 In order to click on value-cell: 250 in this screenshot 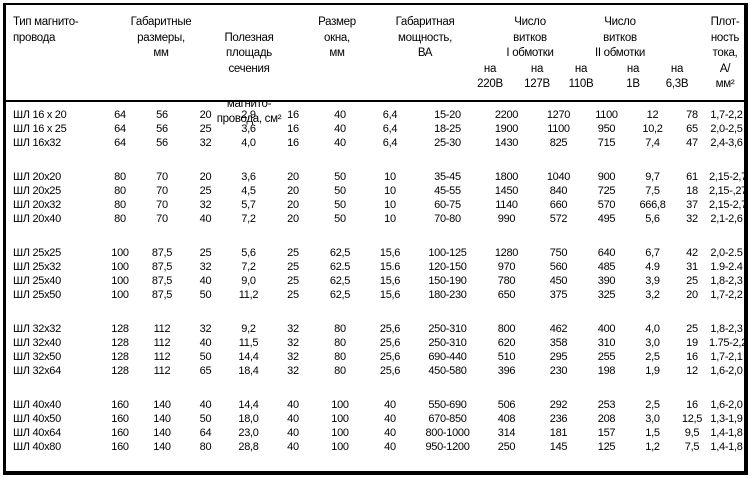, I will do `click(506, 447)`.